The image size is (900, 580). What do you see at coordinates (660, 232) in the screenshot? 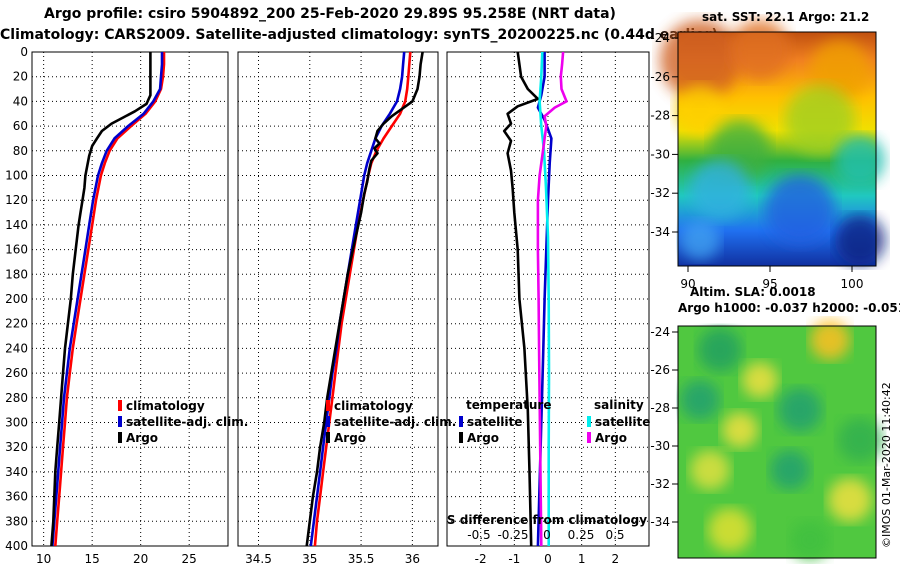
I see `map-y-tick-label: -34` at bounding box center [660, 232].